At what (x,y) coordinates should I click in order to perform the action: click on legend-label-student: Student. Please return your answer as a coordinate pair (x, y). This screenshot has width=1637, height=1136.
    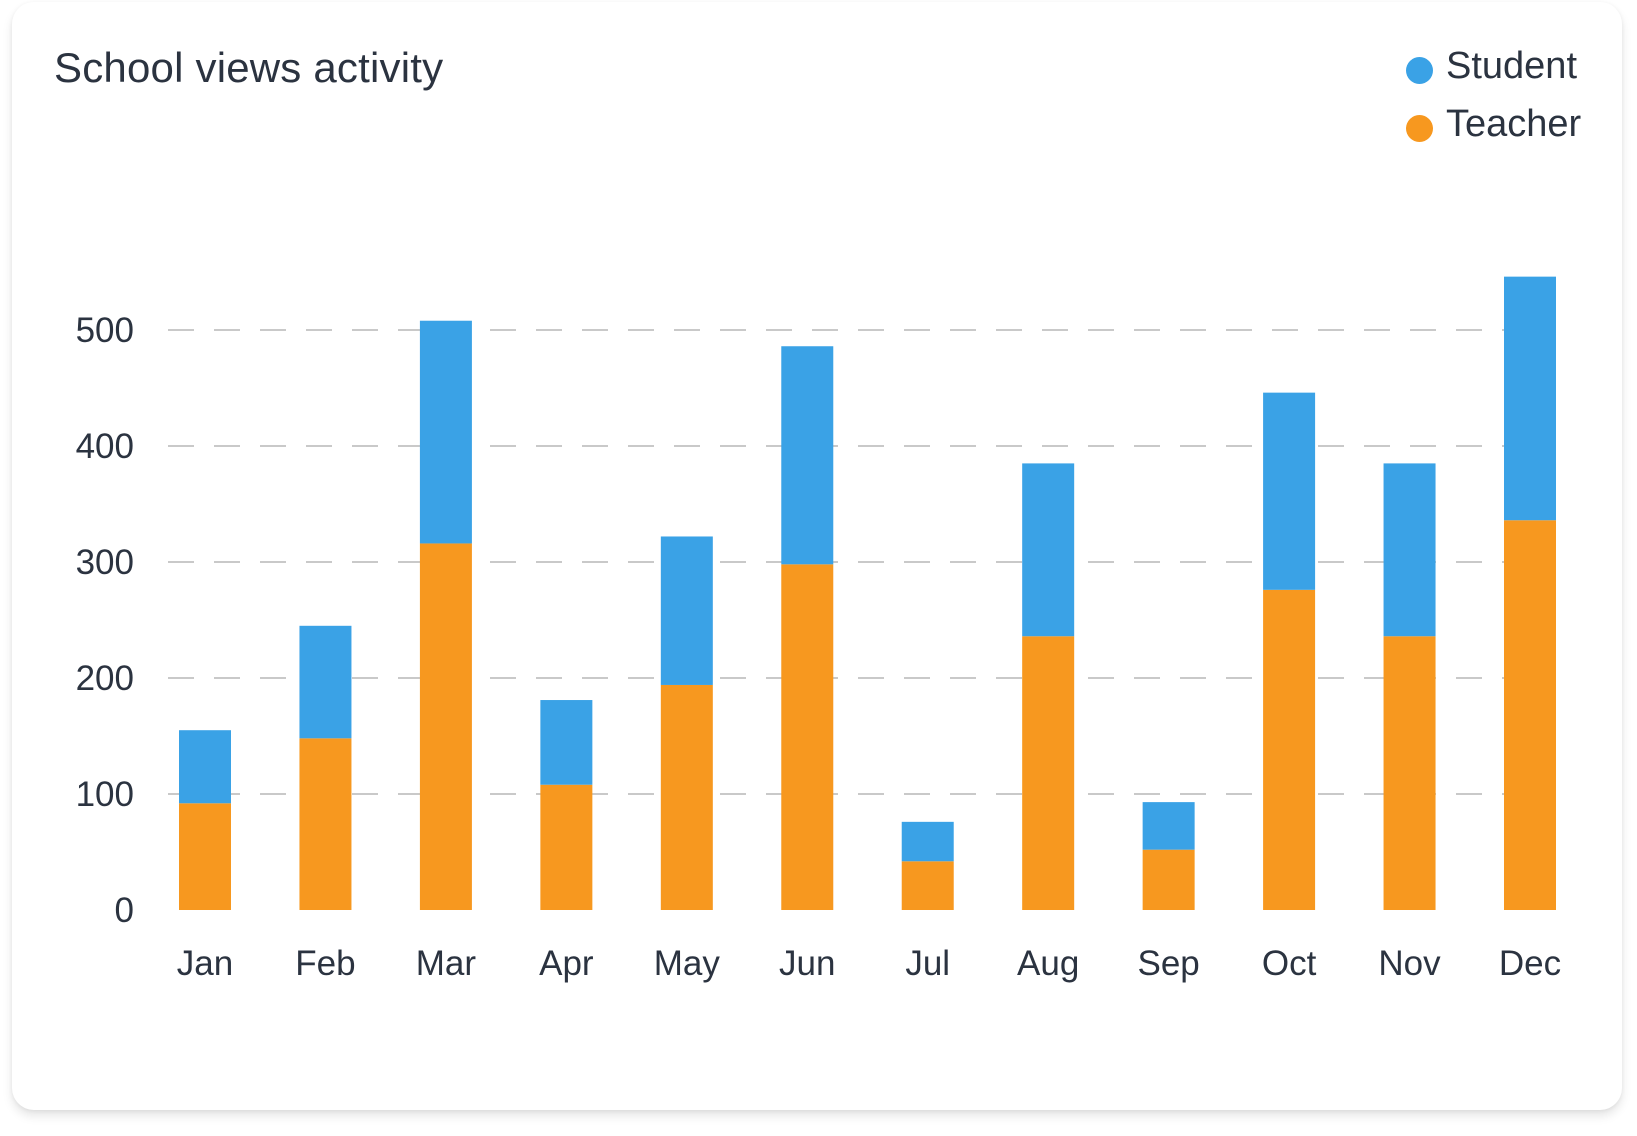
    Looking at the image, I should click on (1511, 66).